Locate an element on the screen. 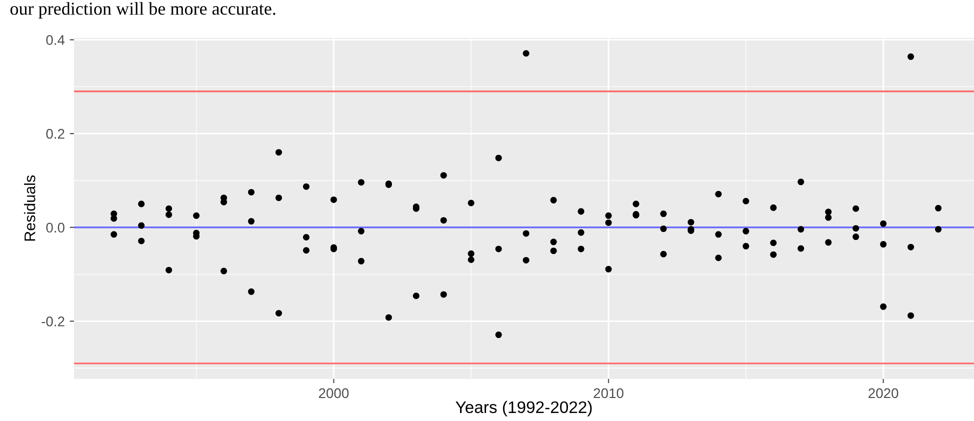 The image size is (974, 421). y-tick-label: 0.2 is located at coordinates (55, 133).